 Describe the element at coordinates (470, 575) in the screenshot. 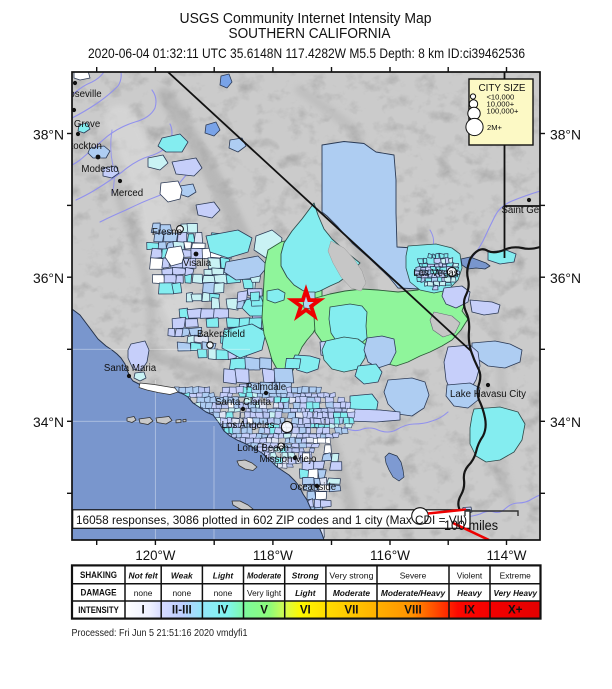

I see `svg-text: Violent` at that location.